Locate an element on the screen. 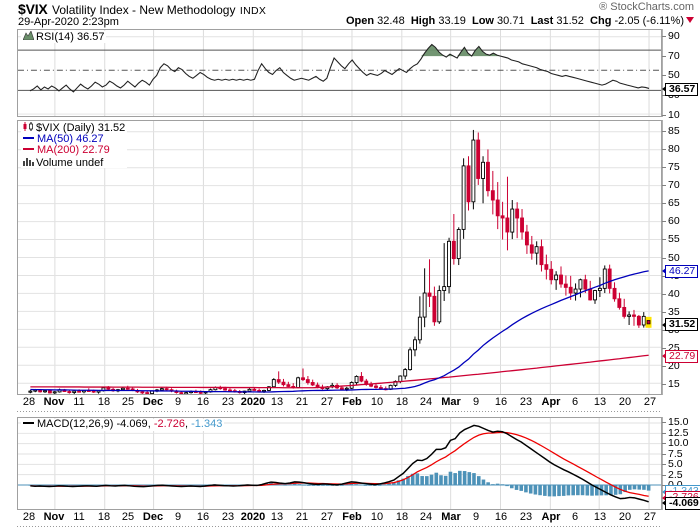  axis-label: 25 is located at coordinates (674, 347).